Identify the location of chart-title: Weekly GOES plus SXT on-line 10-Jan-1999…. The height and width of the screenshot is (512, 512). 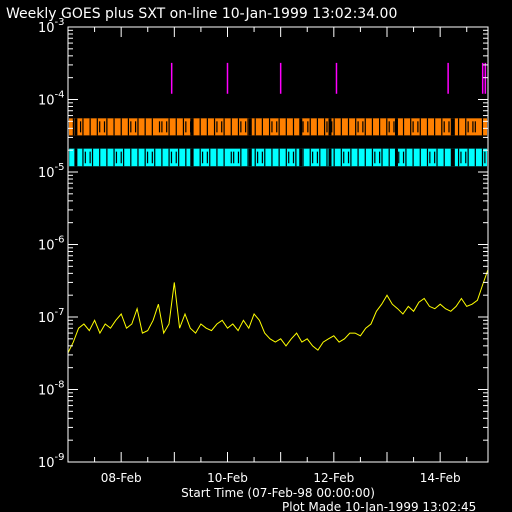
(201, 14).